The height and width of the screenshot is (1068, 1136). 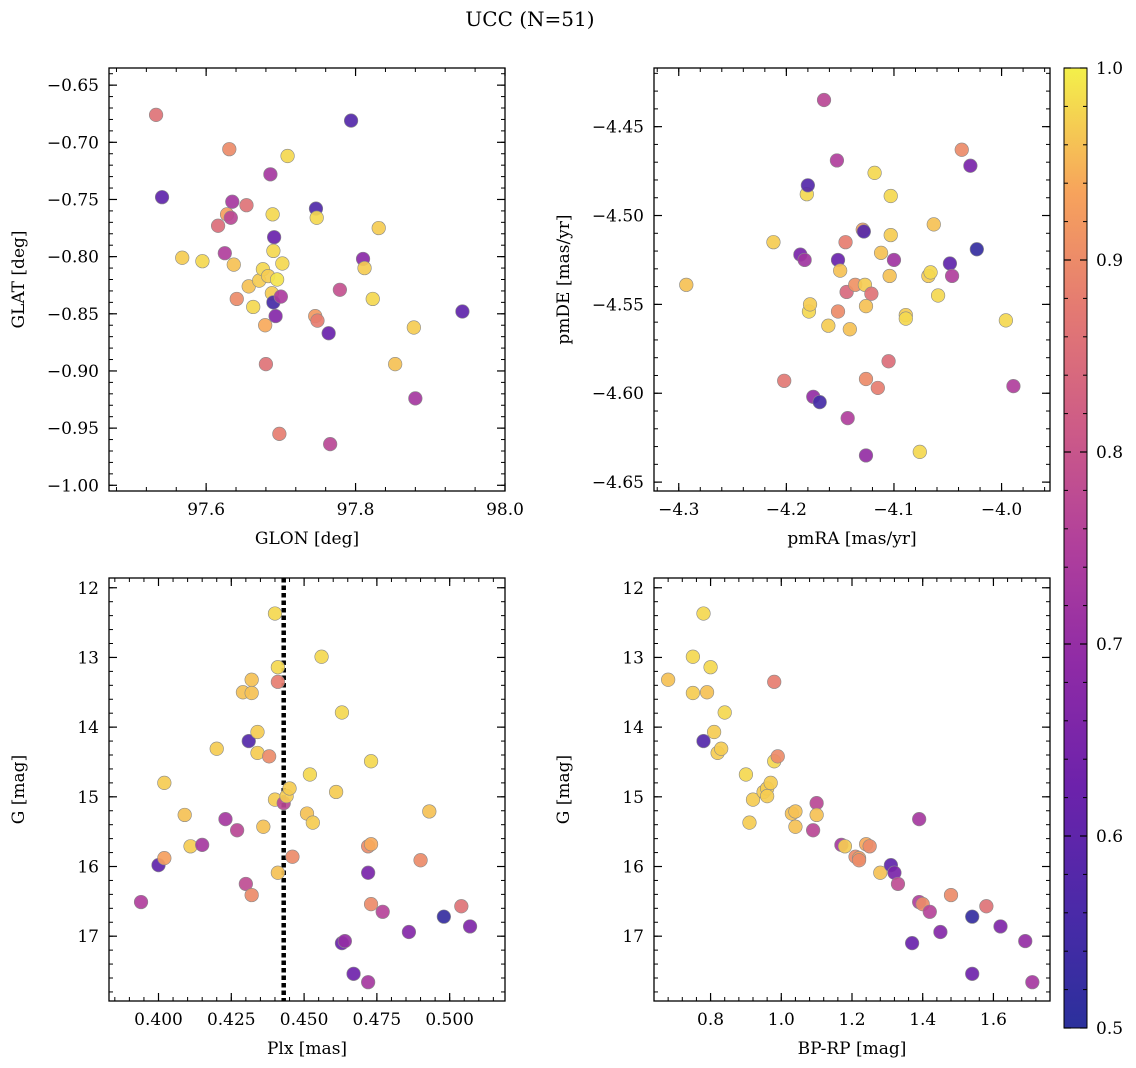 I want to click on y-tick-label: −0.75, so click(x=73, y=200).